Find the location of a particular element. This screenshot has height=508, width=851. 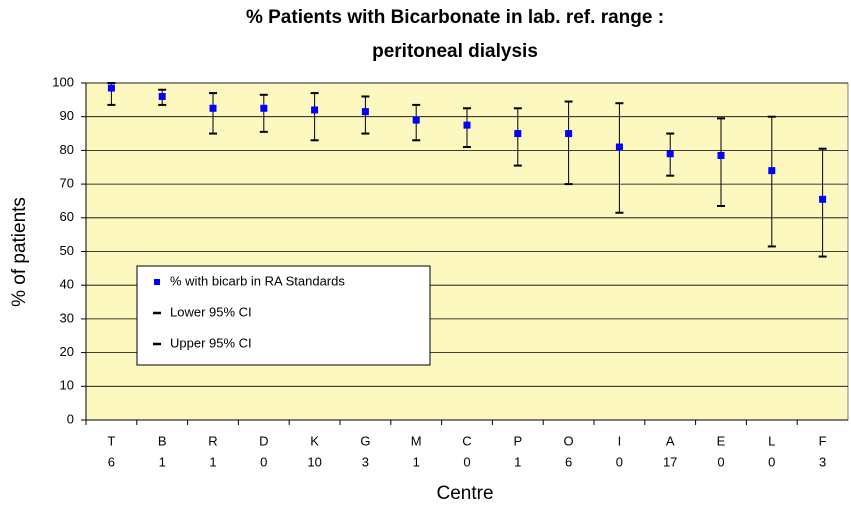

legend-label: % with bicarb in RA Standards is located at coordinates (257, 280).